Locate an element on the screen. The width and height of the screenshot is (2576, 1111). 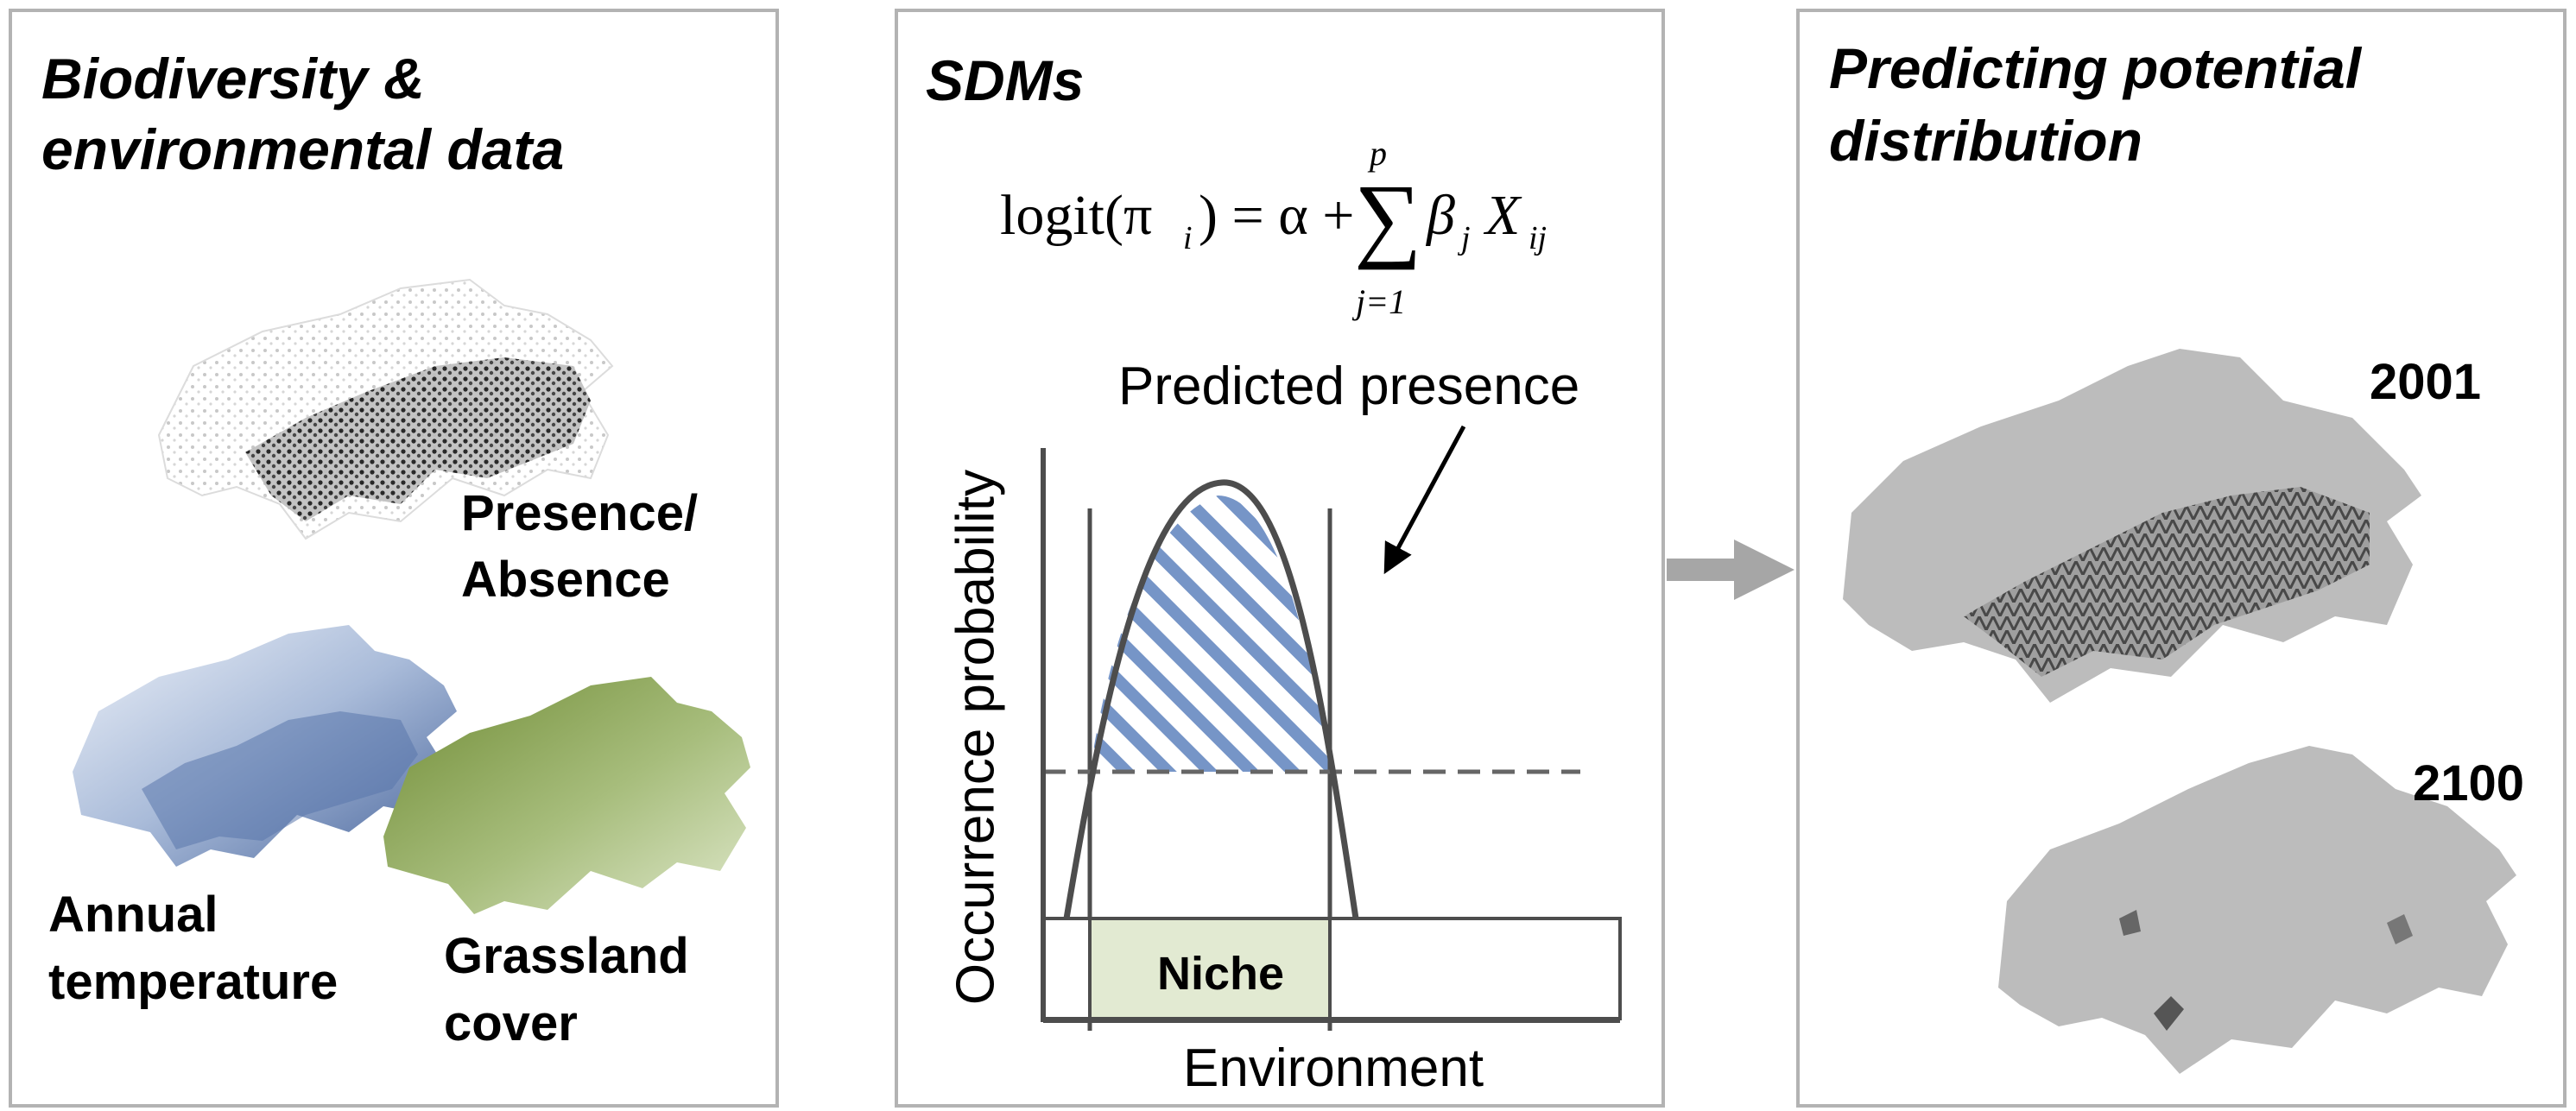
label-temperature-line2: temperature is located at coordinates (193, 982).